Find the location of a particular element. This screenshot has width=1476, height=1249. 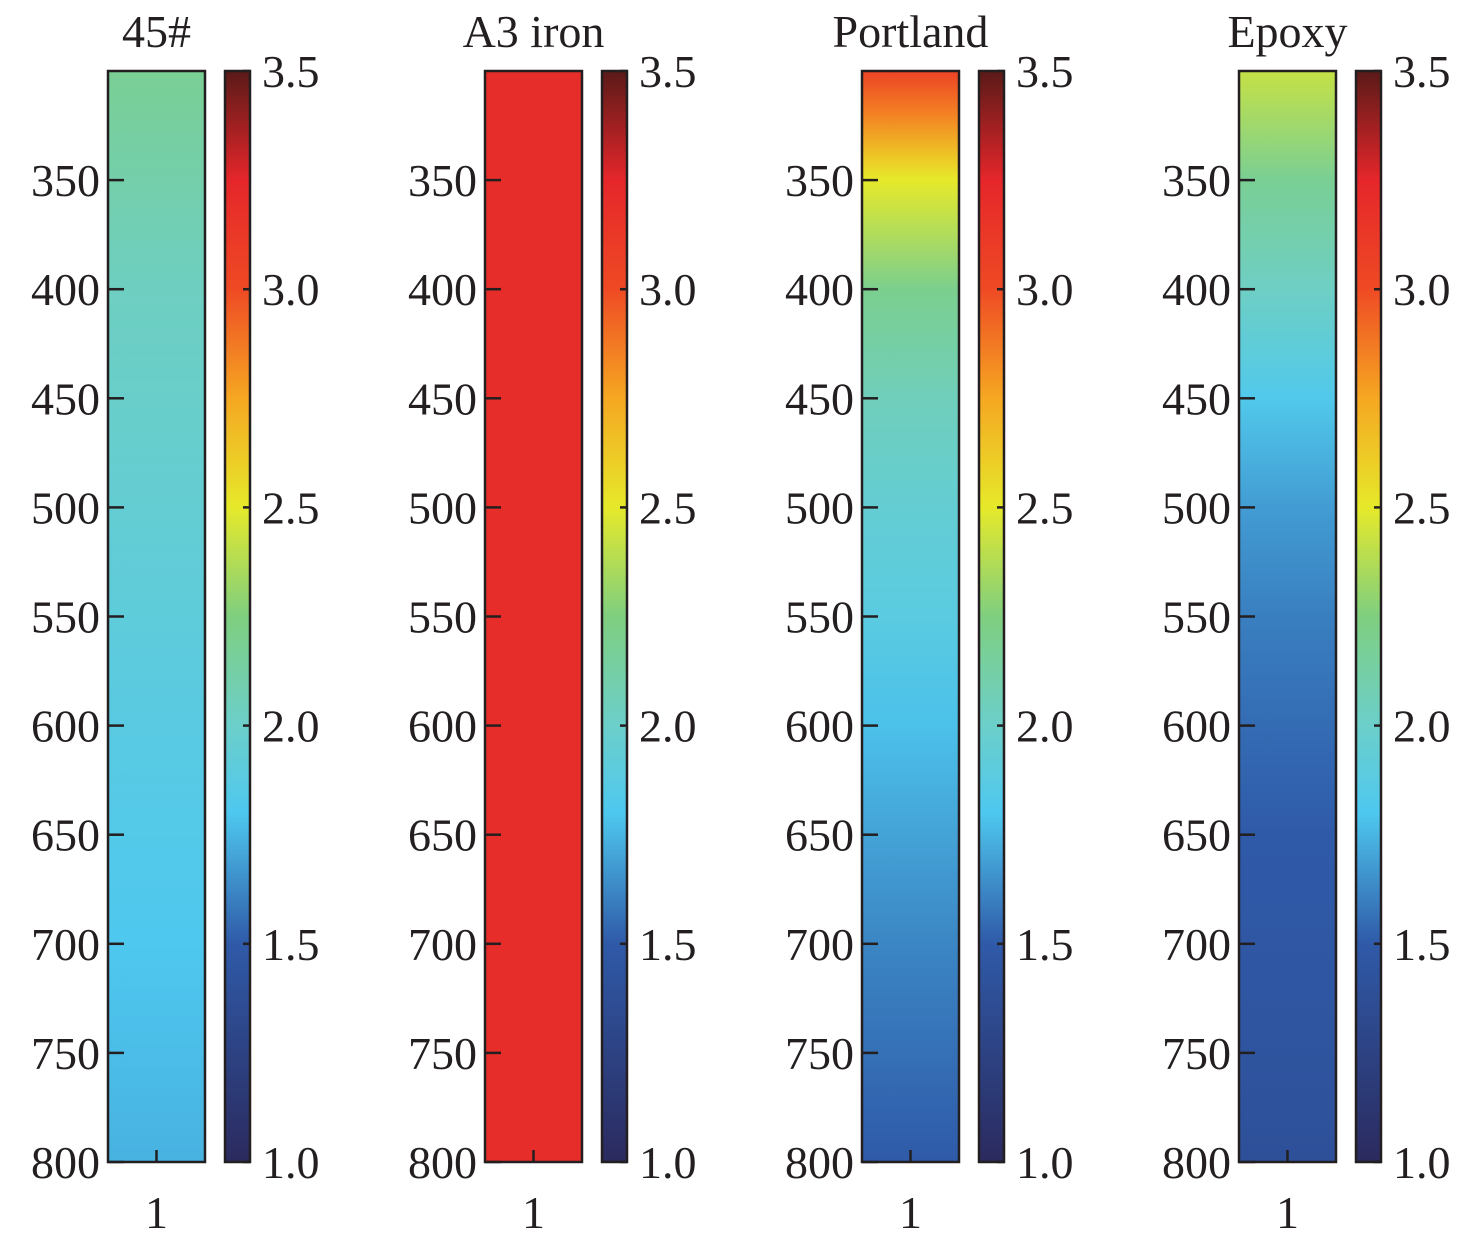

panel-title: Portland is located at coordinates (911, 31).